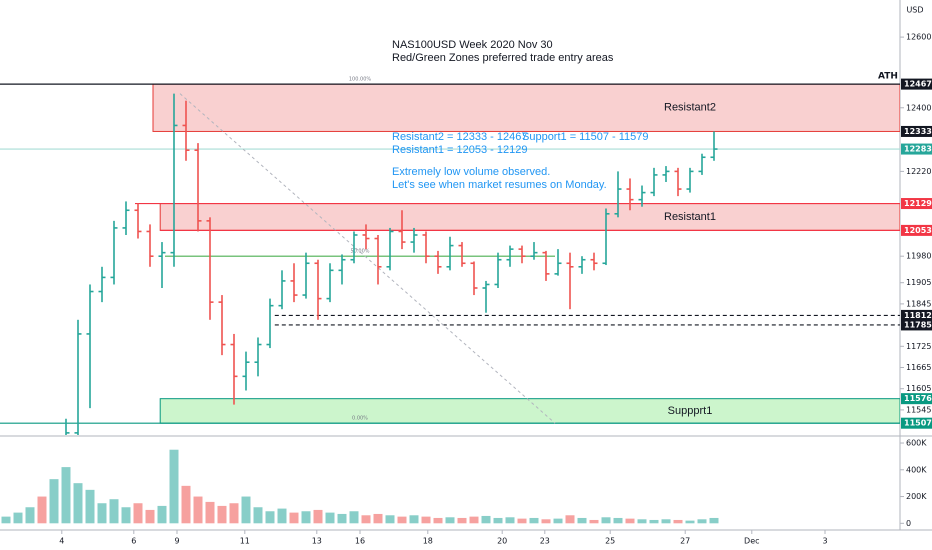 The height and width of the screenshot is (550, 932). Describe the element at coordinates (824, 541) in the screenshot. I see `x-tick-label: 3` at that location.